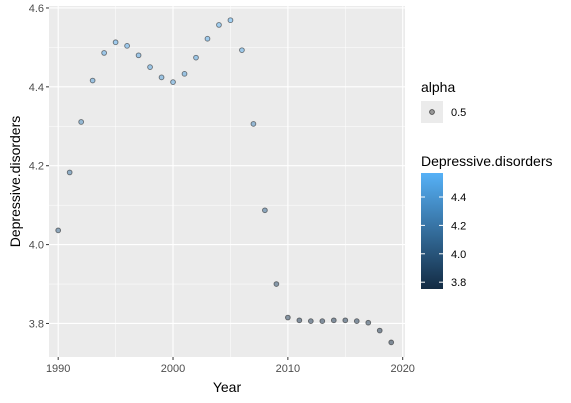 The height and width of the screenshot is (403, 571). Describe the element at coordinates (432, 231) in the screenshot. I see `colorbar` at that location.